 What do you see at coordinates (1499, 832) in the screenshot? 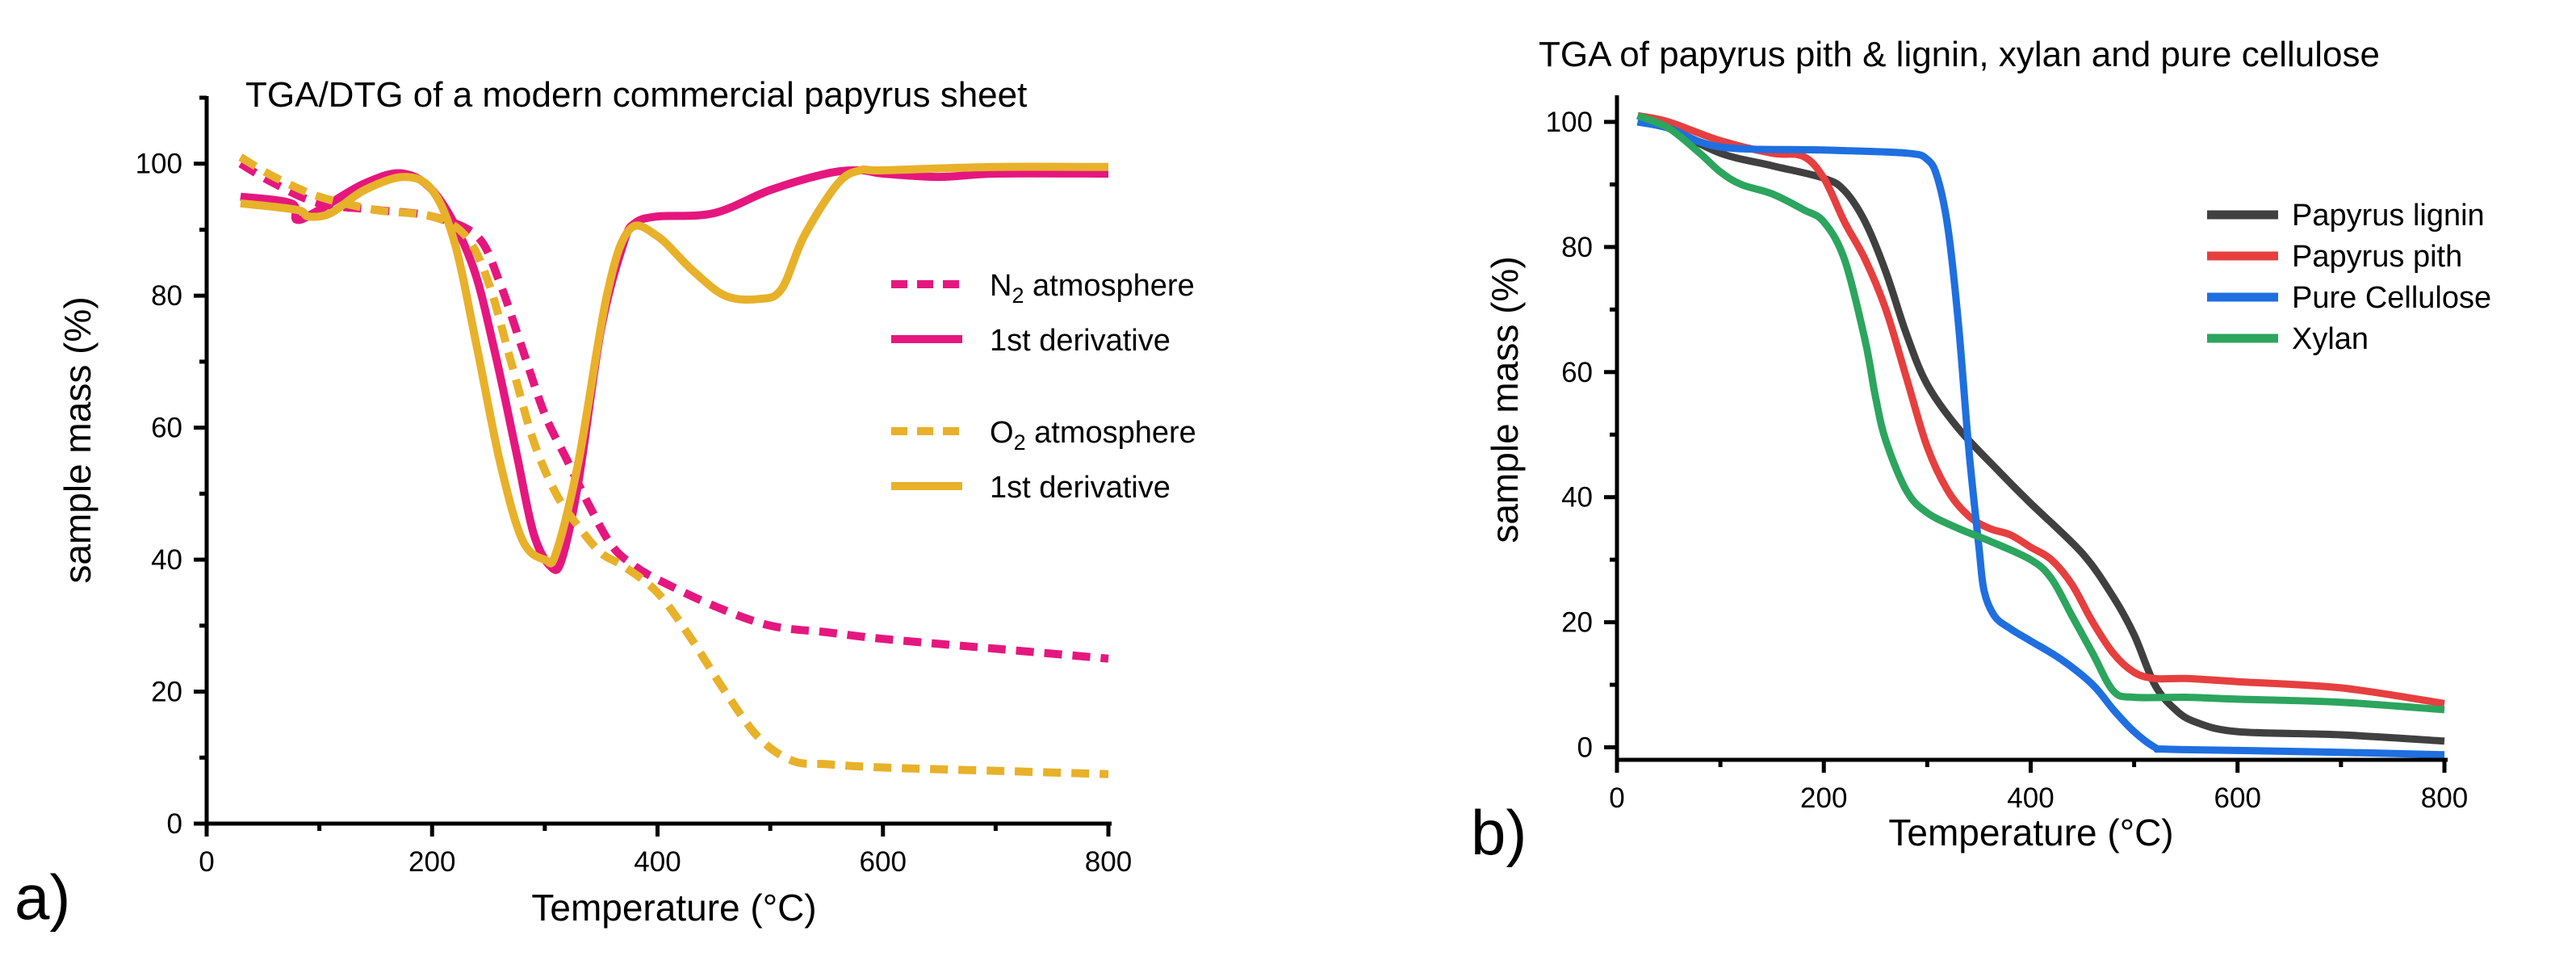
I see `panel-b-label: b)` at bounding box center [1499, 832].